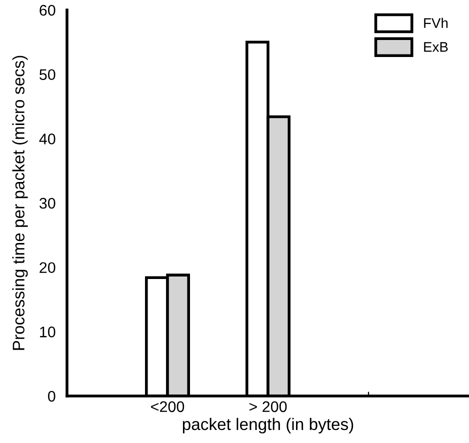 Image resolution: width=469 pixels, height=443 pixels. Describe the element at coordinates (48, 268) in the screenshot. I see `y-tick-label: 20` at that location.